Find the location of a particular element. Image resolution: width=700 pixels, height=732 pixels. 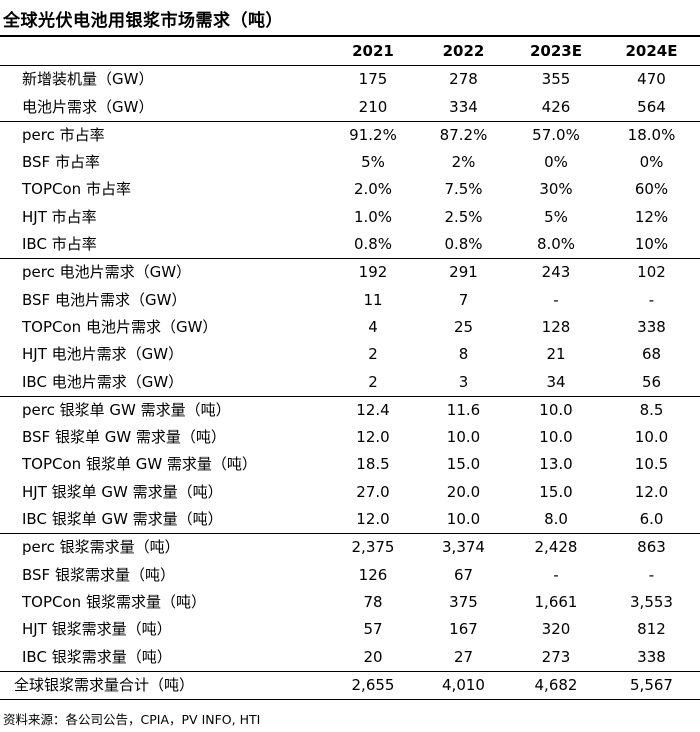

row-label: HJT 银浆单 GW 需求量（吨） is located at coordinates (122, 491).